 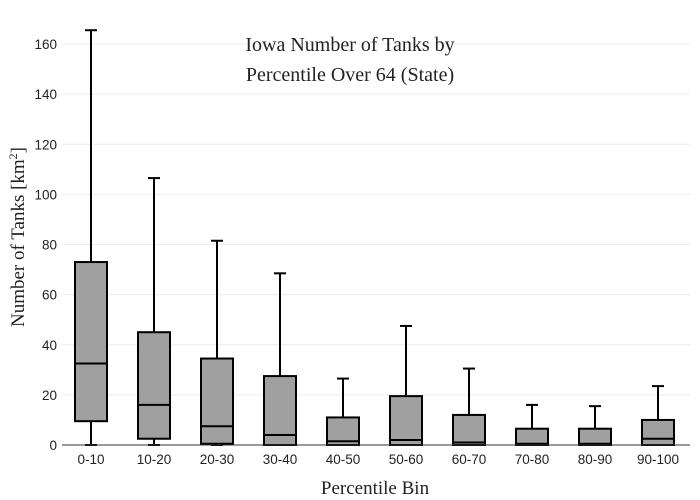 I want to click on x-tick-label: 0-10, so click(x=90, y=459).